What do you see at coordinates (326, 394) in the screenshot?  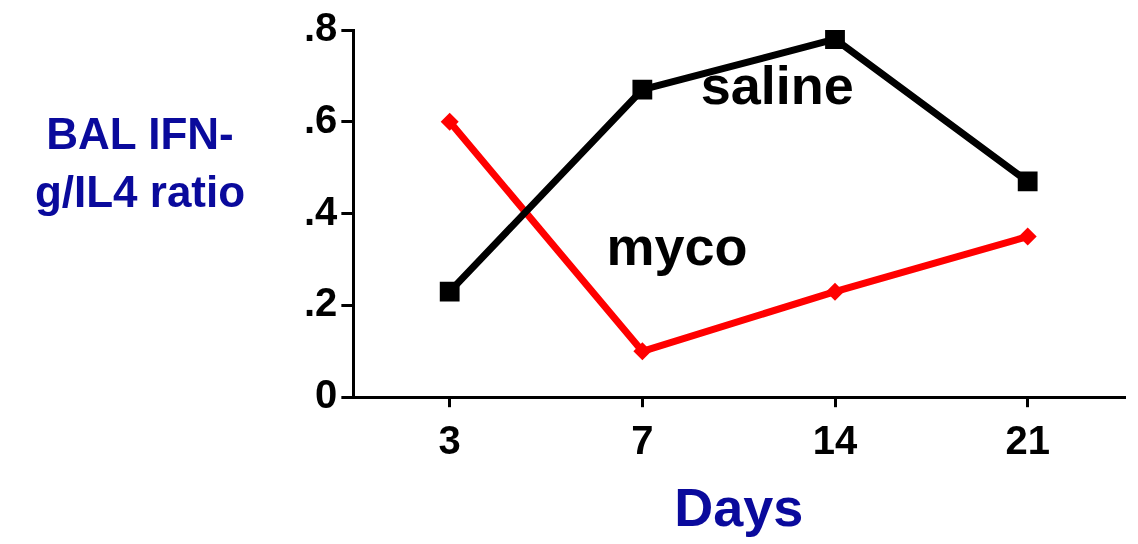 I see `y-tick-label: 0` at bounding box center [326, 394].